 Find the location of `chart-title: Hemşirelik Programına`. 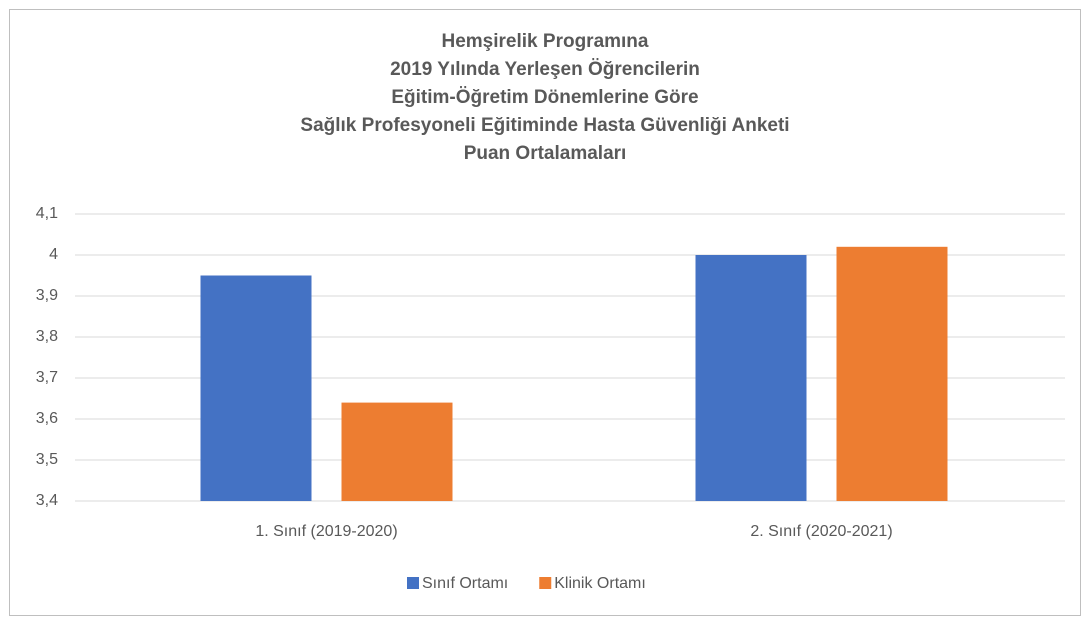

chart-title: Hemşirelik Programına is located at coordinates (545, 41).